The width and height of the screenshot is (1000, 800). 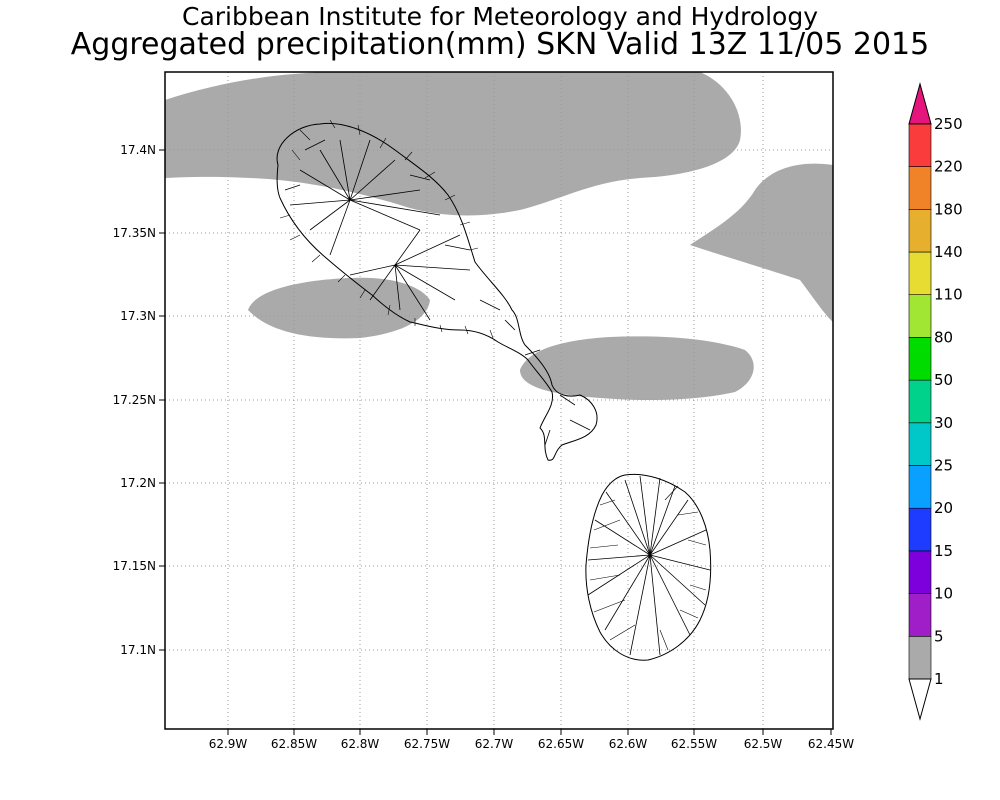 What do you see at coordinates (763, 744) in the screenshot?
I see `lon-label: 62.5W` at bounding box center [763, 744].